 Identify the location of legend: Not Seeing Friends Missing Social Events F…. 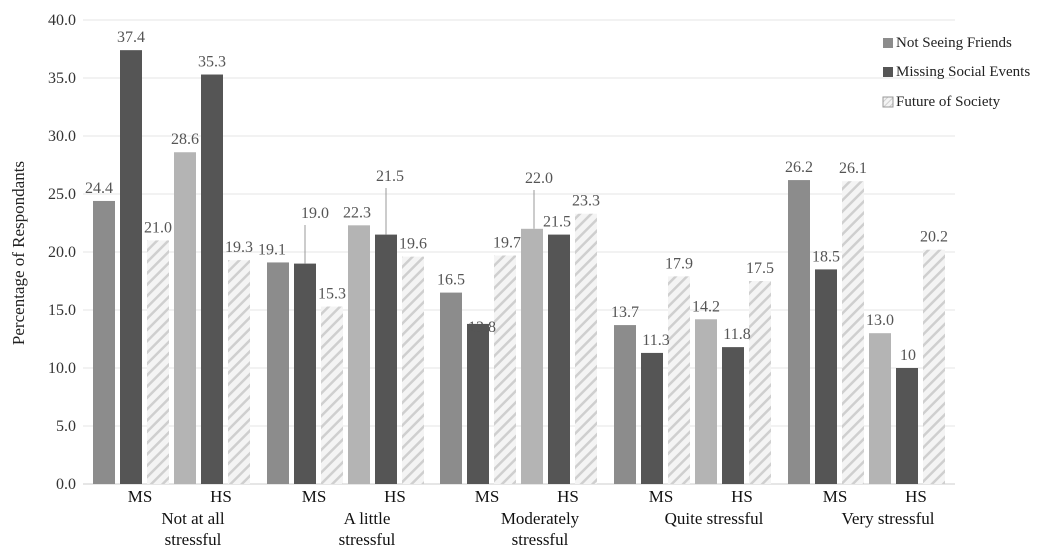
(956, 72).